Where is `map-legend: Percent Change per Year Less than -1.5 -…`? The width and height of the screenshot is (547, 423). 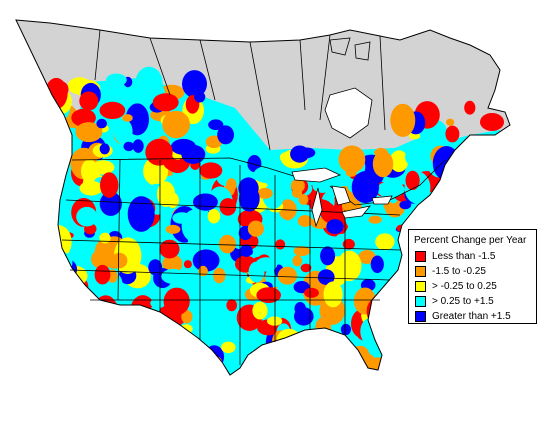 map-legend: Percent Change per Year Less than -1.5 -… is located at coordinates (472, 276).